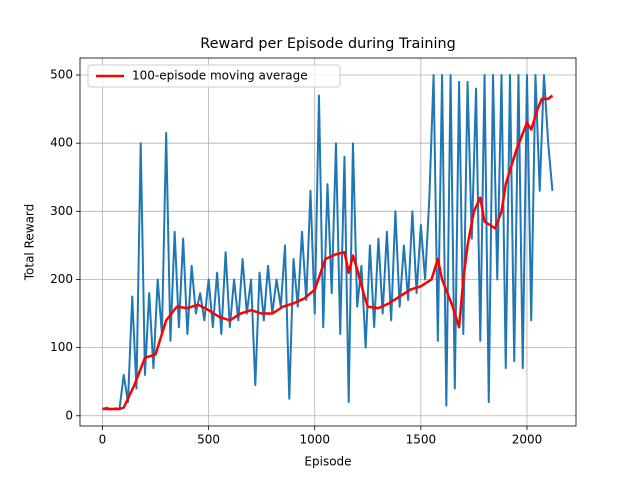 Image resolution: width=640 pixels, height=484 pixels. What do you see at coordinates (30, 243) in the screenshot?
I see `y-axis-label: Total Reward` at bounding box center [30, 243].